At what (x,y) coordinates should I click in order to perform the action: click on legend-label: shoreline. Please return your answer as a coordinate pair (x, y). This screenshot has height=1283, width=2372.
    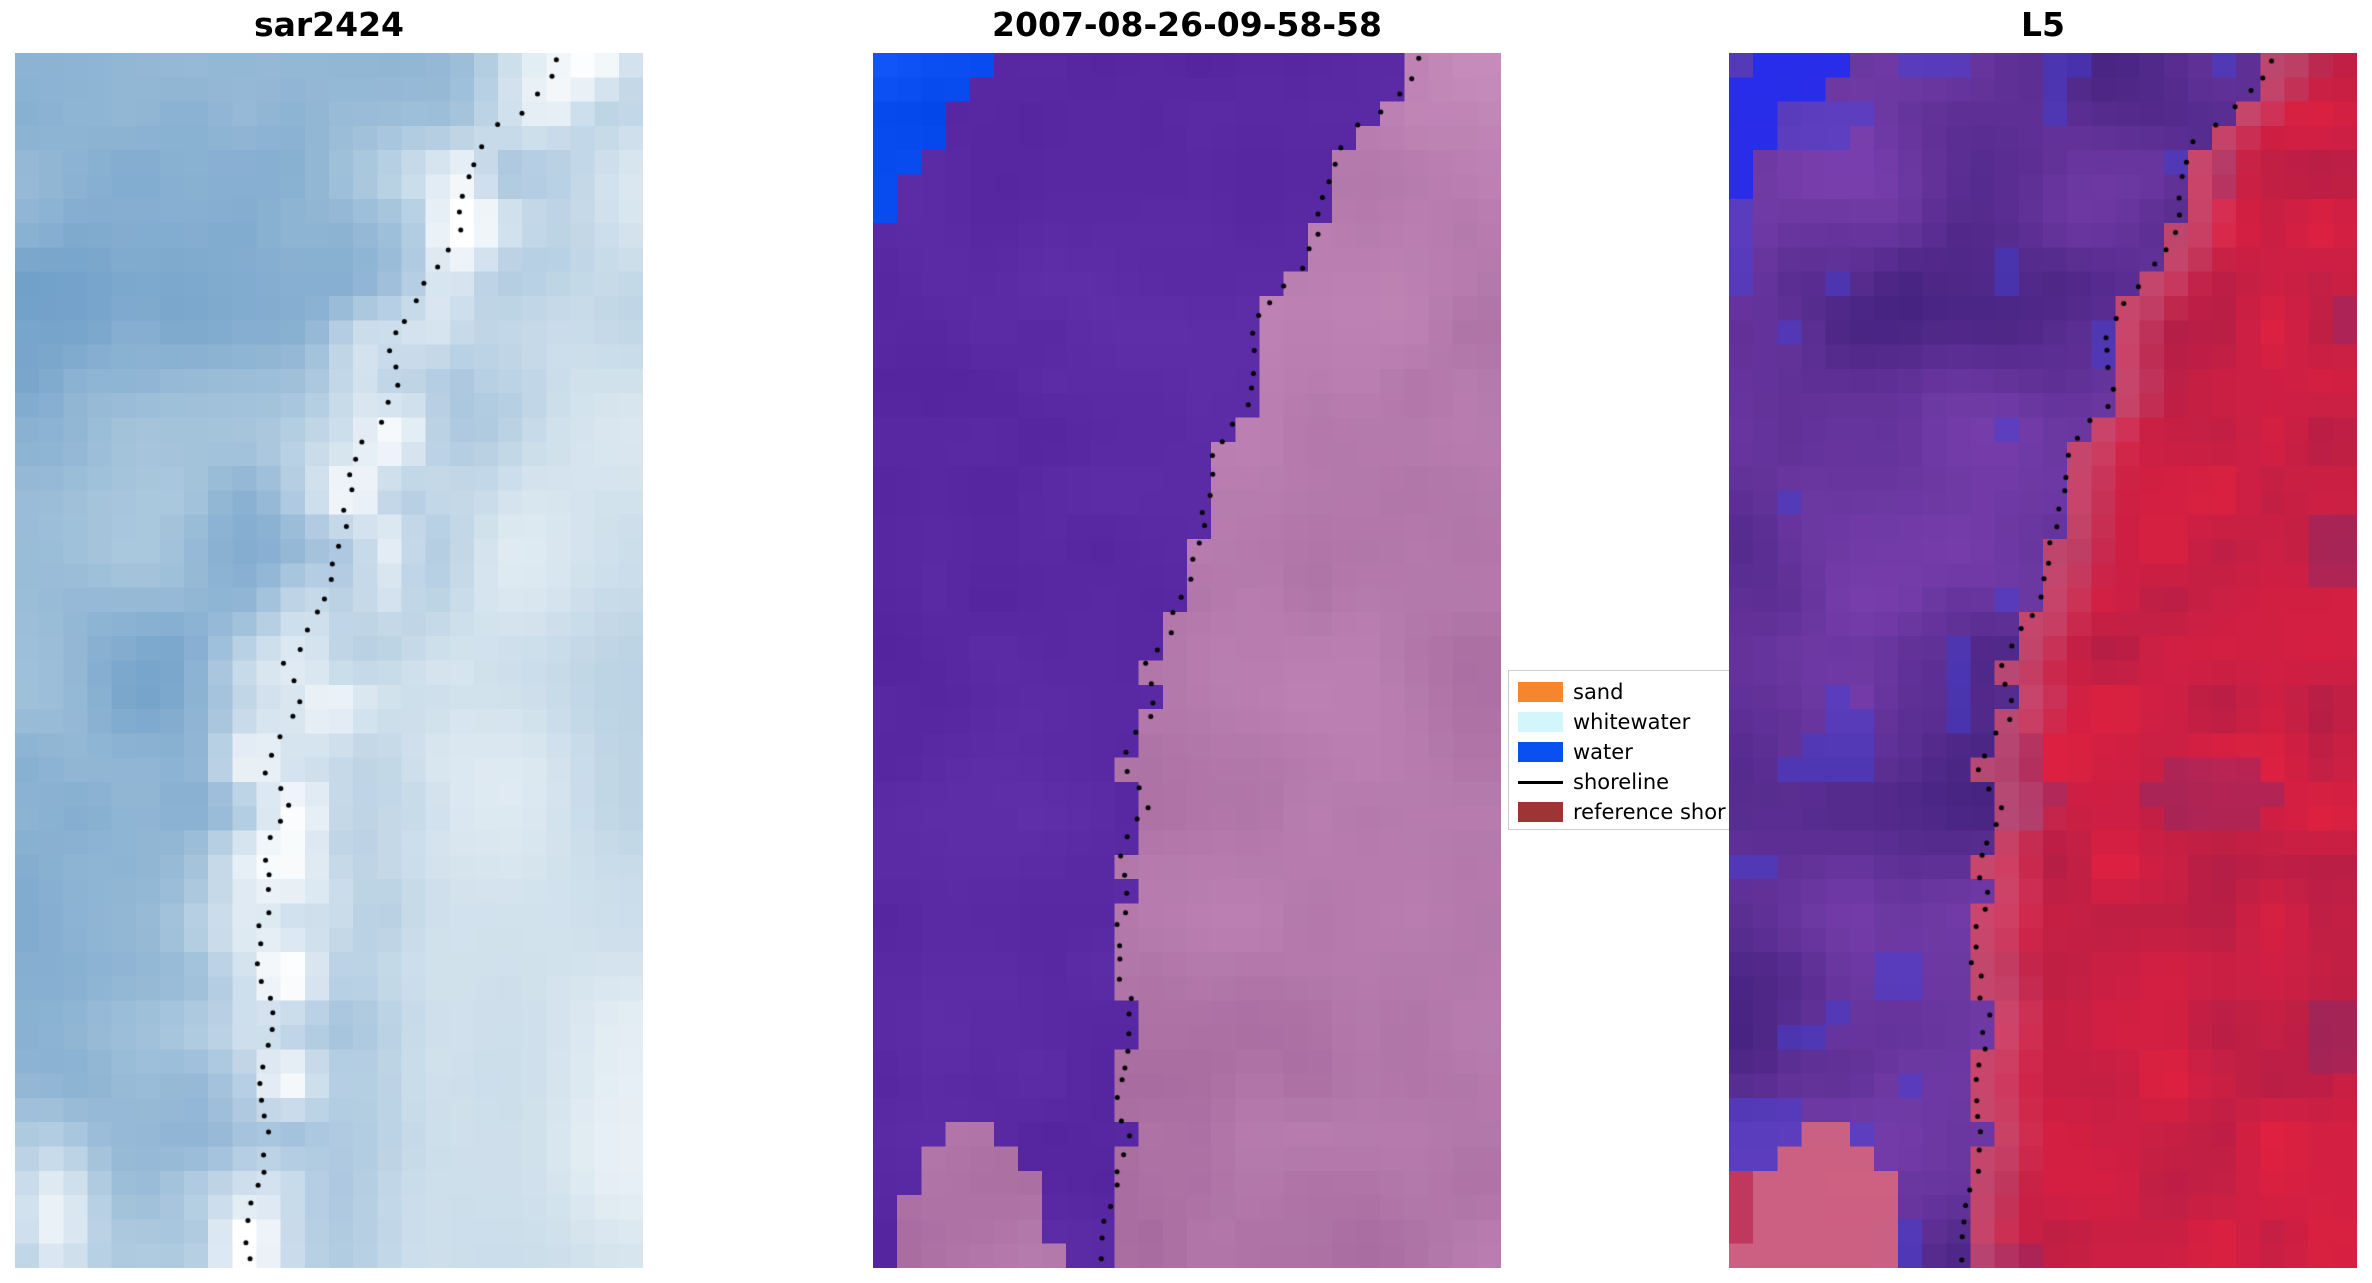
    Looking at the image, I should click on (1621, 782).